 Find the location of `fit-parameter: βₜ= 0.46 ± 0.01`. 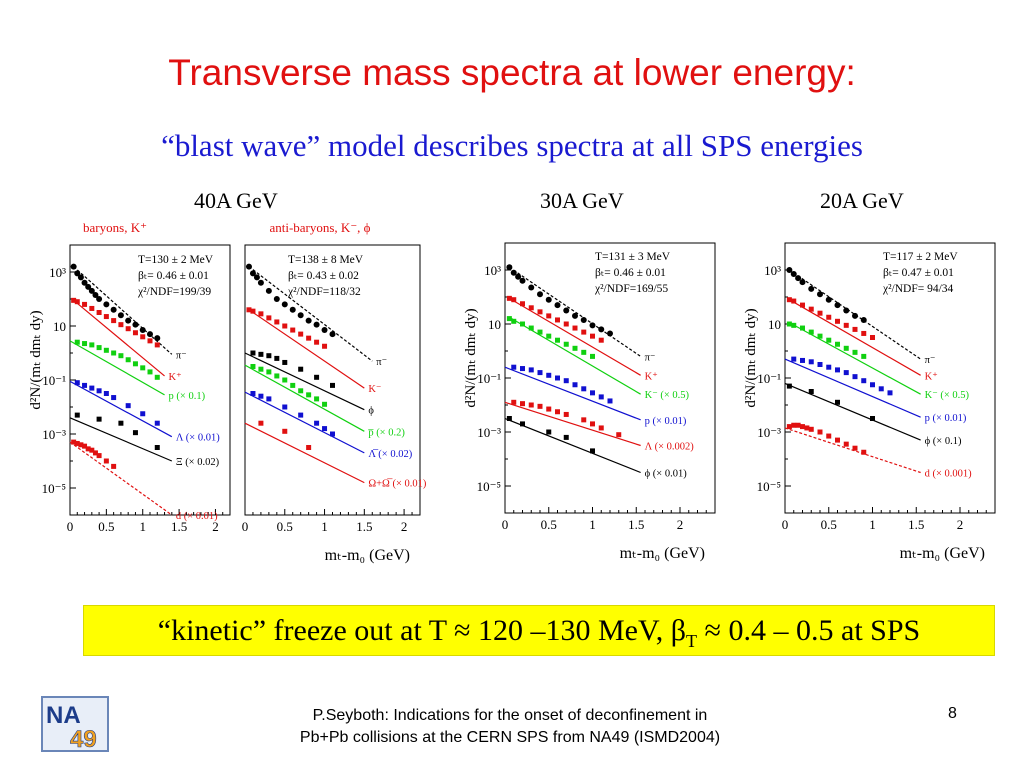

fit-parameter: βₜ= 0.46 ± 0.01 is located at coordinates (630, 273).